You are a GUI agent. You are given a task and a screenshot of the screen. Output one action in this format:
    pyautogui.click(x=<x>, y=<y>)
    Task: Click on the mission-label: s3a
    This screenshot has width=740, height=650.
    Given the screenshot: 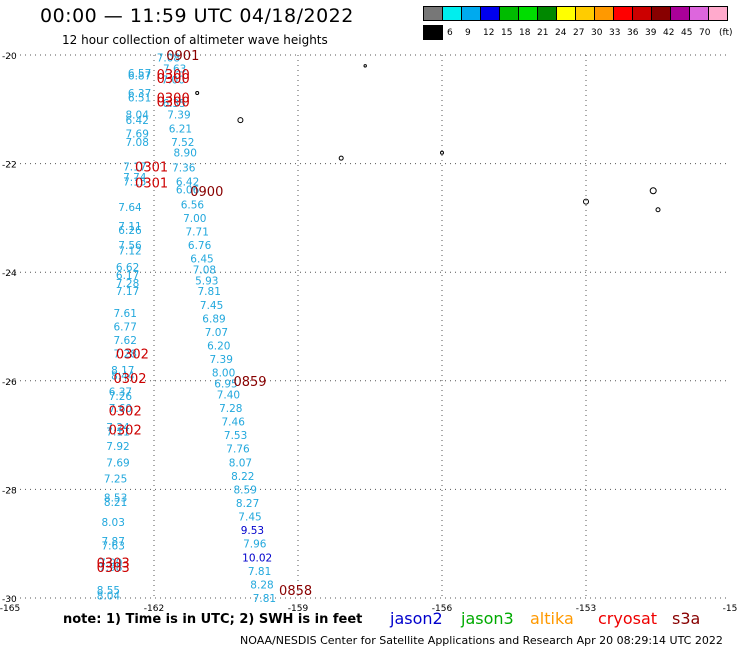 What is the action you would take?
    pyautogui.click(x=686, y=618)
    